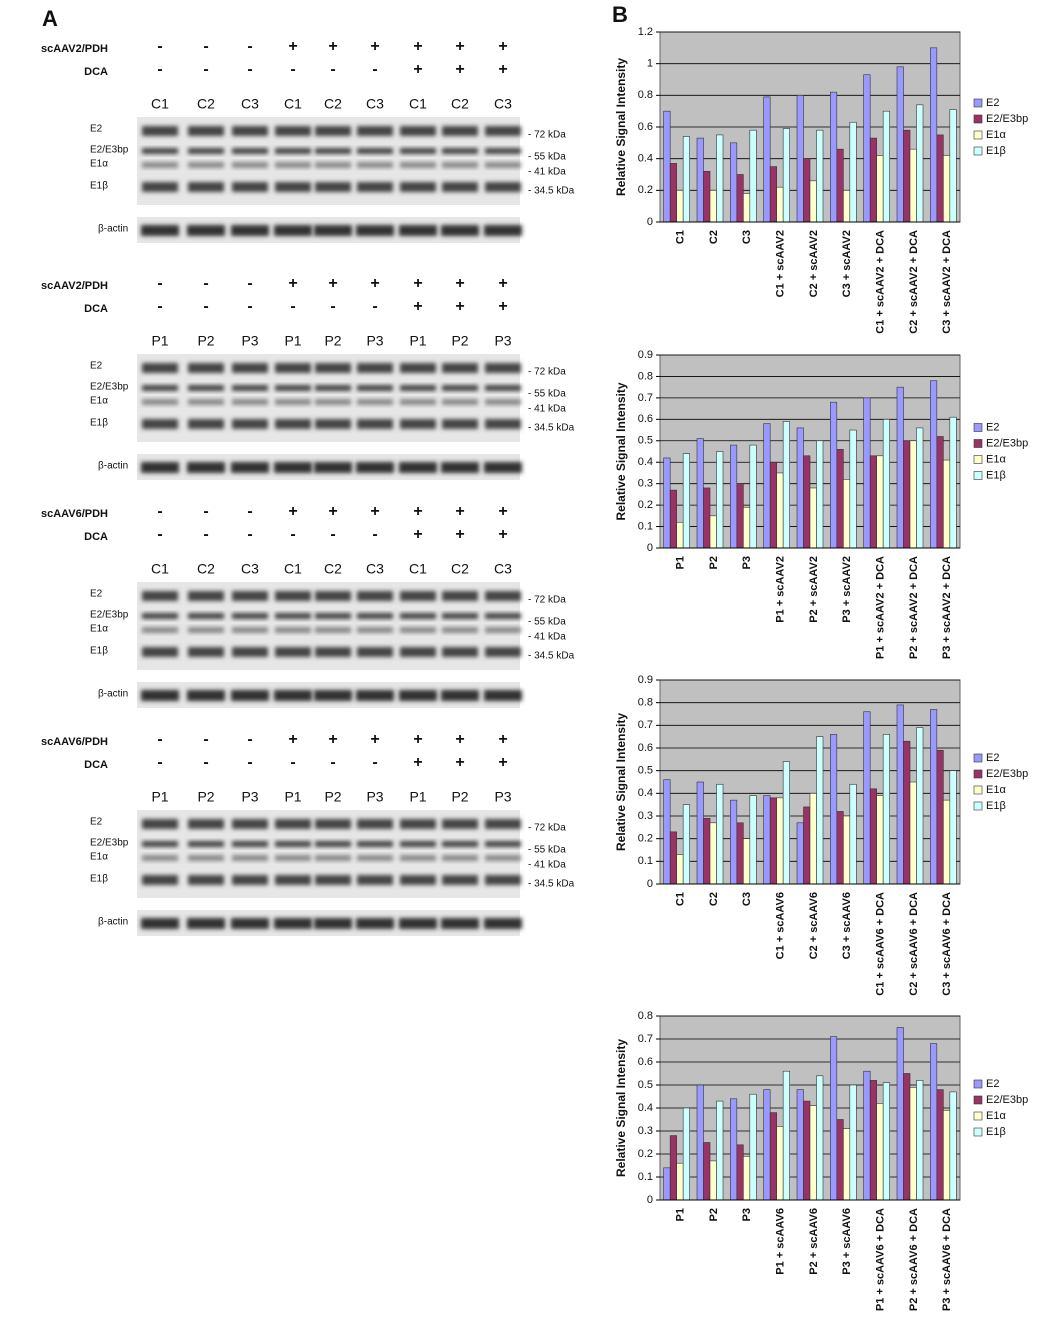 This screenshot has width=1055, height=1324. Describe the element at coordinates (781, 925) in the screenshot. I see `x-tick-label: C1 + scAAV6` at that location.